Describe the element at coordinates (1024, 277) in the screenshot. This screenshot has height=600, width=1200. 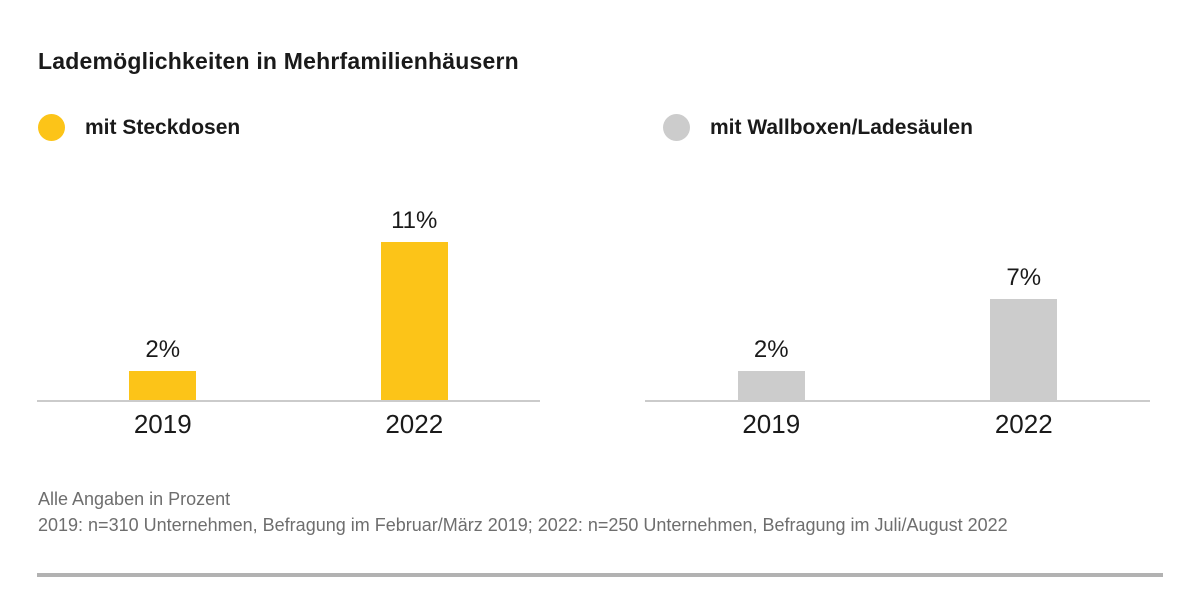
I see `bar-value-label: 7%` at that location.